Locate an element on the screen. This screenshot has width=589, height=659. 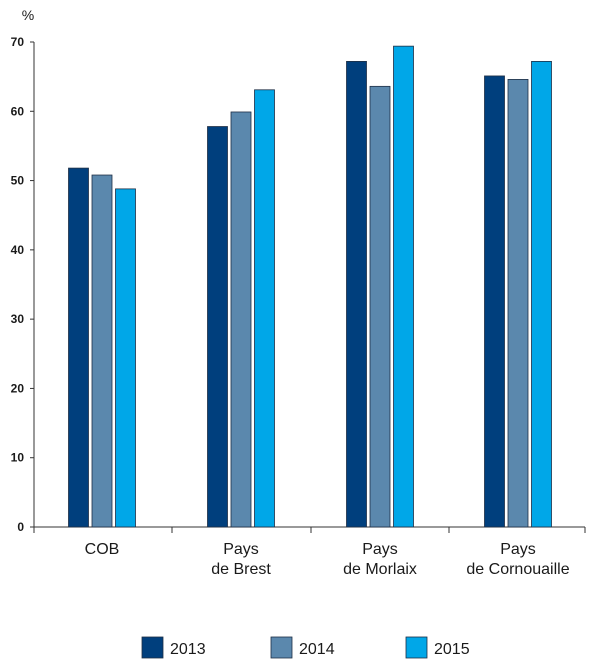
y-tick-label: 60 is located at coordinates (18, 111).